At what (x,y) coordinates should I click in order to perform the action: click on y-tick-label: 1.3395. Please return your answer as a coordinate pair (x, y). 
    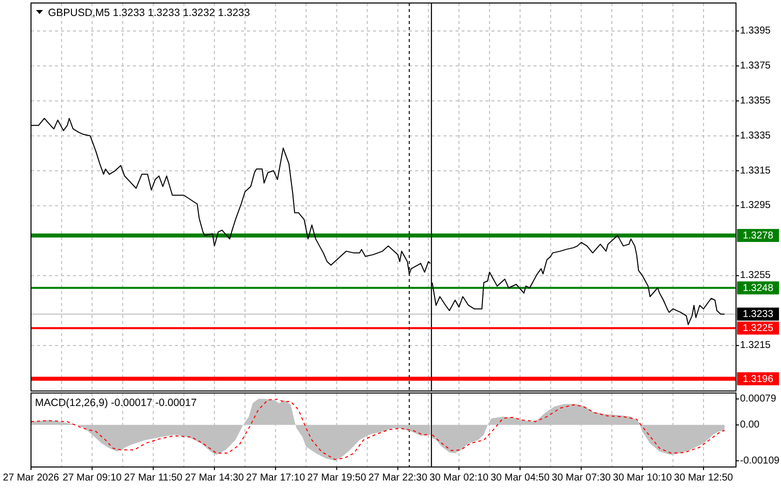
    Looking at the image, I should click on (756, 30).